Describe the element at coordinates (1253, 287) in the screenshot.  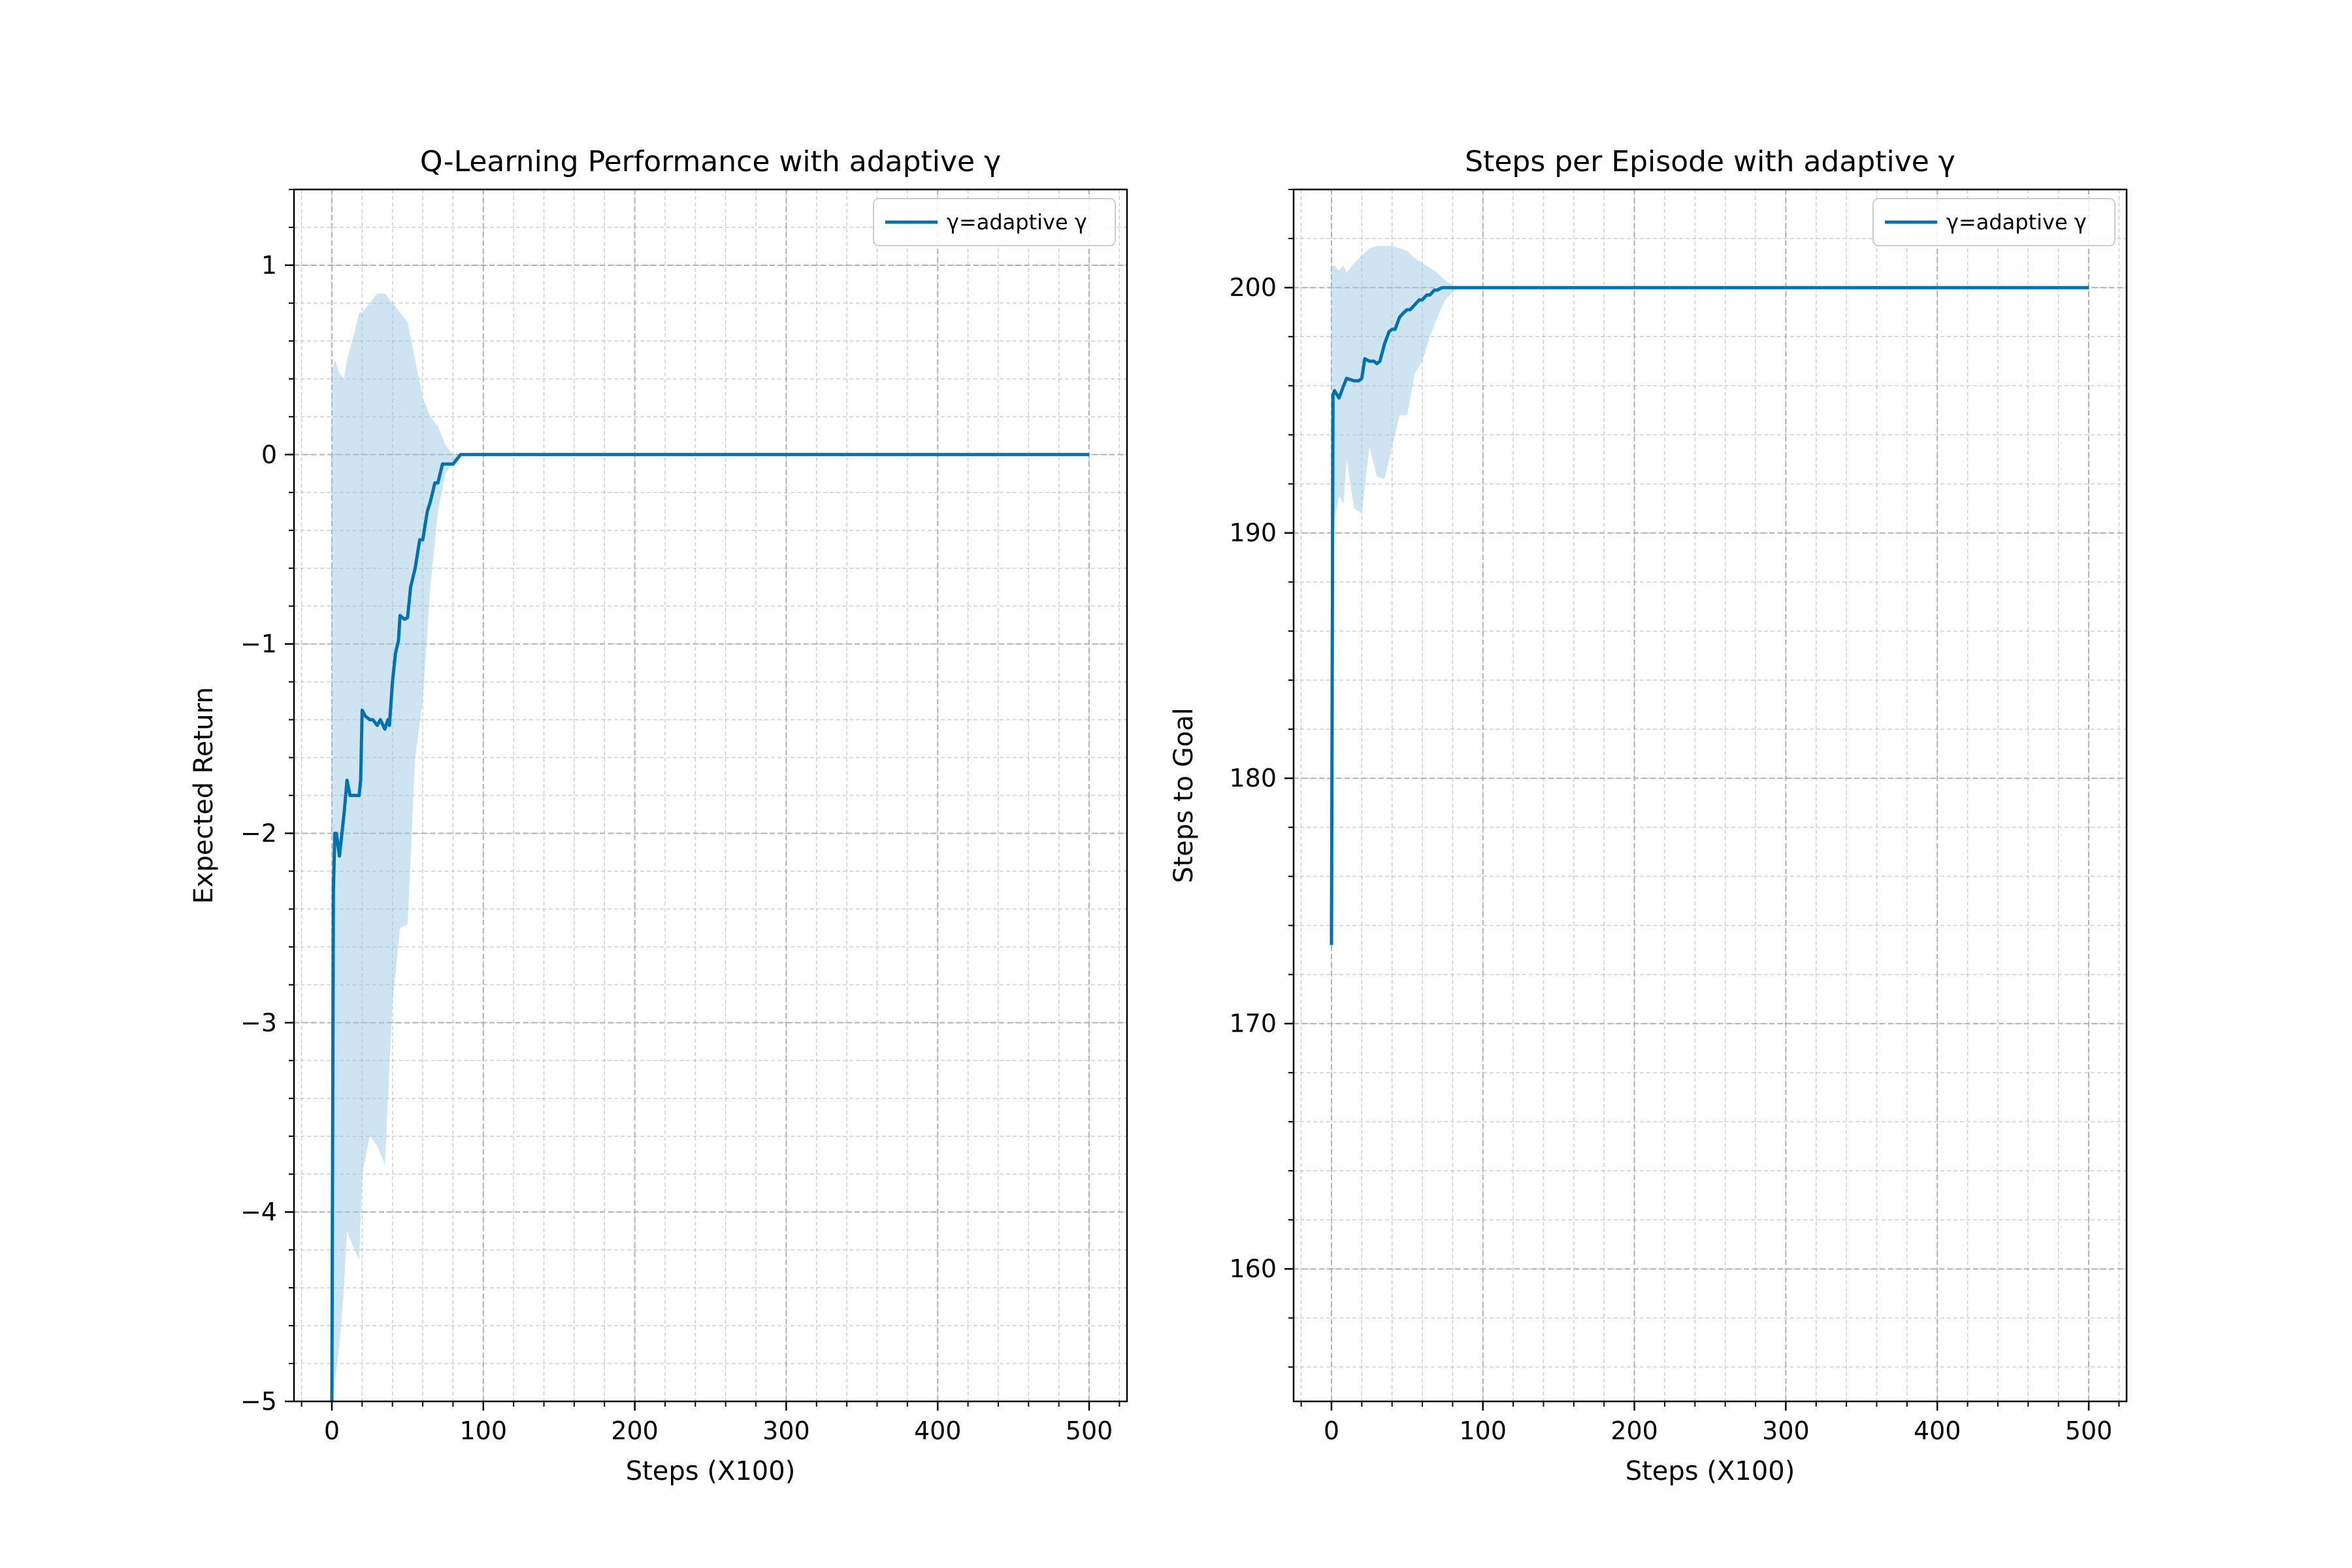
I see `y-tick-label: 200` at that location.